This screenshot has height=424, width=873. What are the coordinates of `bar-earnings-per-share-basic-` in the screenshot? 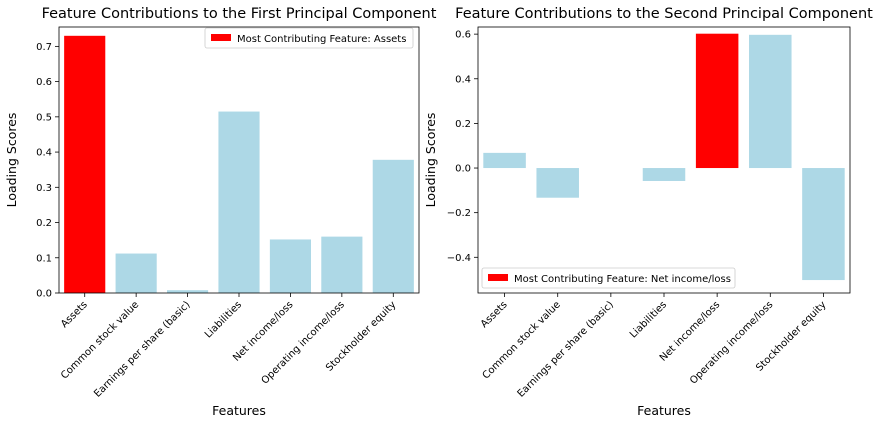 It's located at (188, 291).